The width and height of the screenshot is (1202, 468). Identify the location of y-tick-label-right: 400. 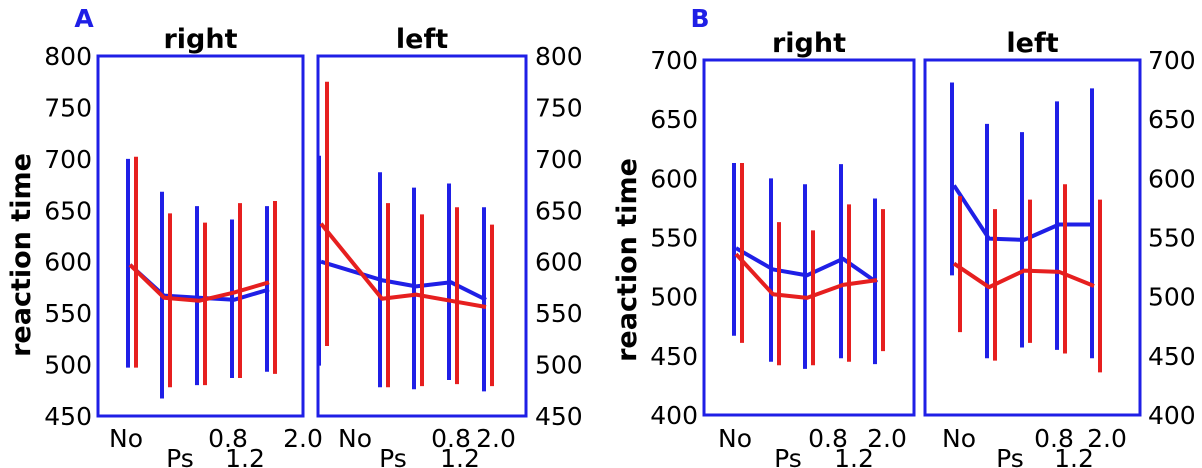
(1172, 415).